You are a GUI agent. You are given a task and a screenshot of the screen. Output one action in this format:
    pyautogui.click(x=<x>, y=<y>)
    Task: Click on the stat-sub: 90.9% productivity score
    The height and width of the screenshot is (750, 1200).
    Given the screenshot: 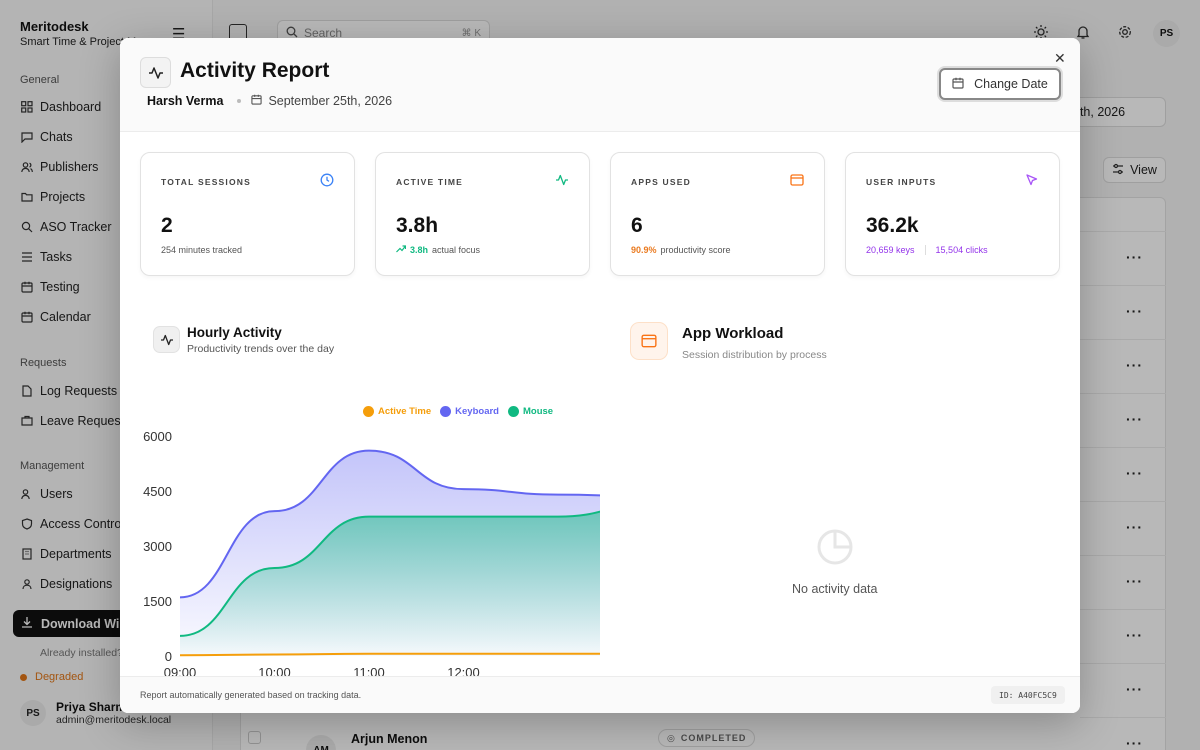 What is the action you would take?
    pyautogui.click(x=681, y=250)
    